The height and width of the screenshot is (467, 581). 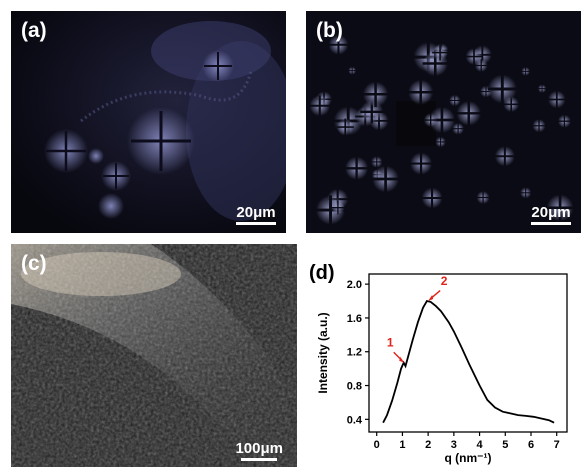 I want to click on scale-bar-c: 100μm, so click(x=259, y=450).